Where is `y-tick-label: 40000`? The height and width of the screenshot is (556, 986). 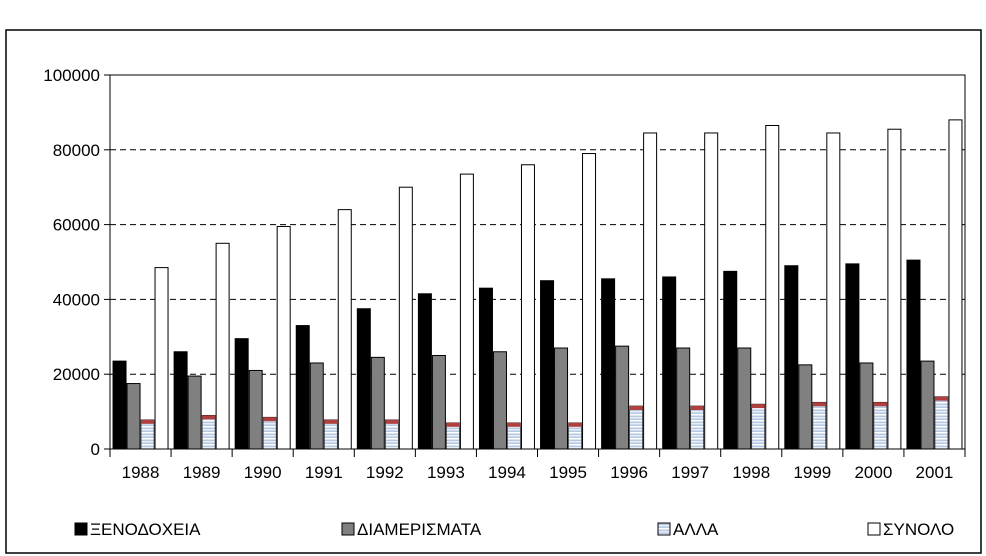
y-tick-label: 40000 is located at coordinates (76, 299).